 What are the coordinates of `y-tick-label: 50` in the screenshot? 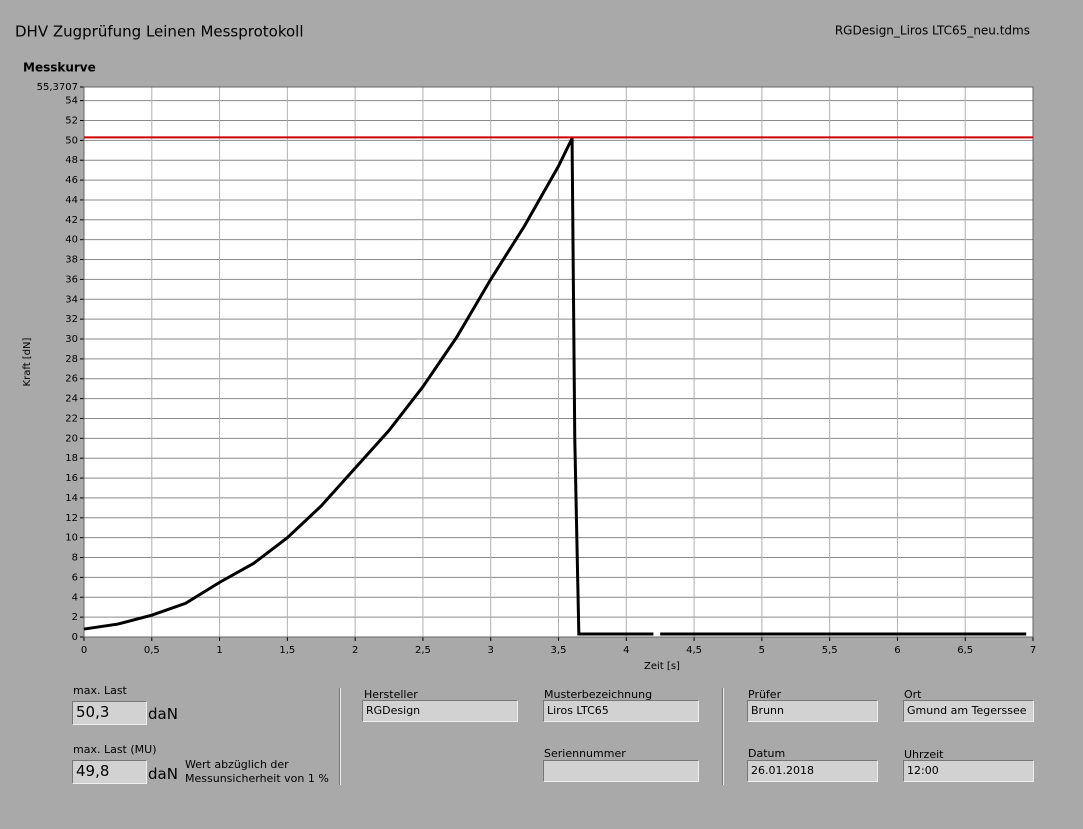 It's located at (71, 140).